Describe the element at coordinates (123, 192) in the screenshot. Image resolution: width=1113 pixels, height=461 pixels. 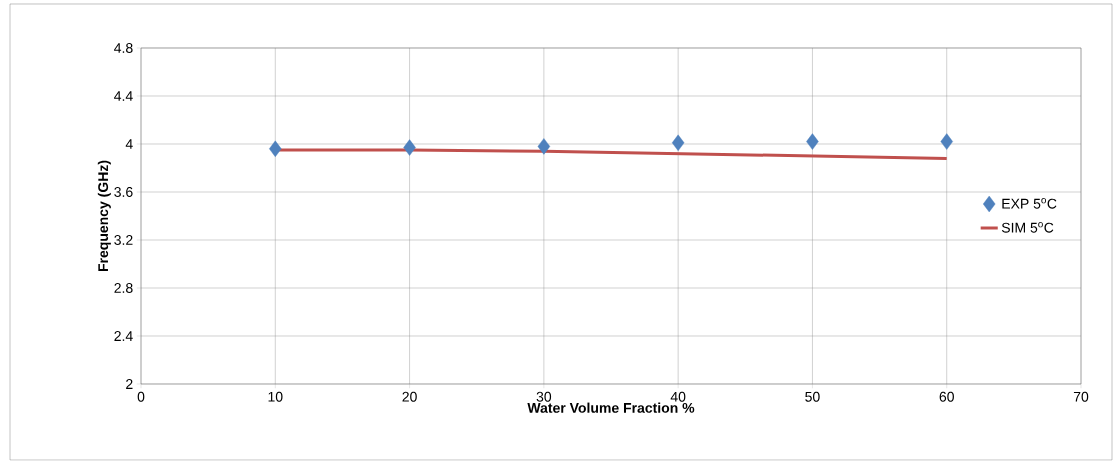
I see `y-tick-label: 3.6` at that location.